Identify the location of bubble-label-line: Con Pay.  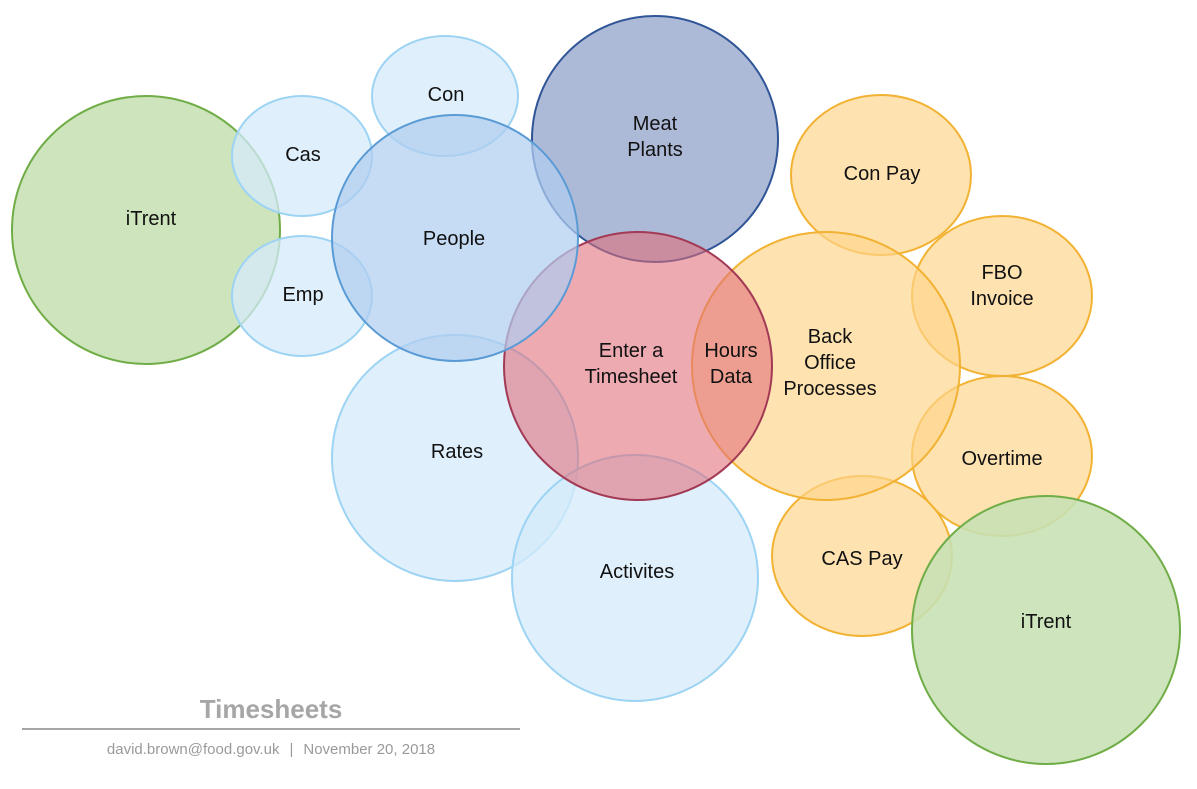
(882, 174).